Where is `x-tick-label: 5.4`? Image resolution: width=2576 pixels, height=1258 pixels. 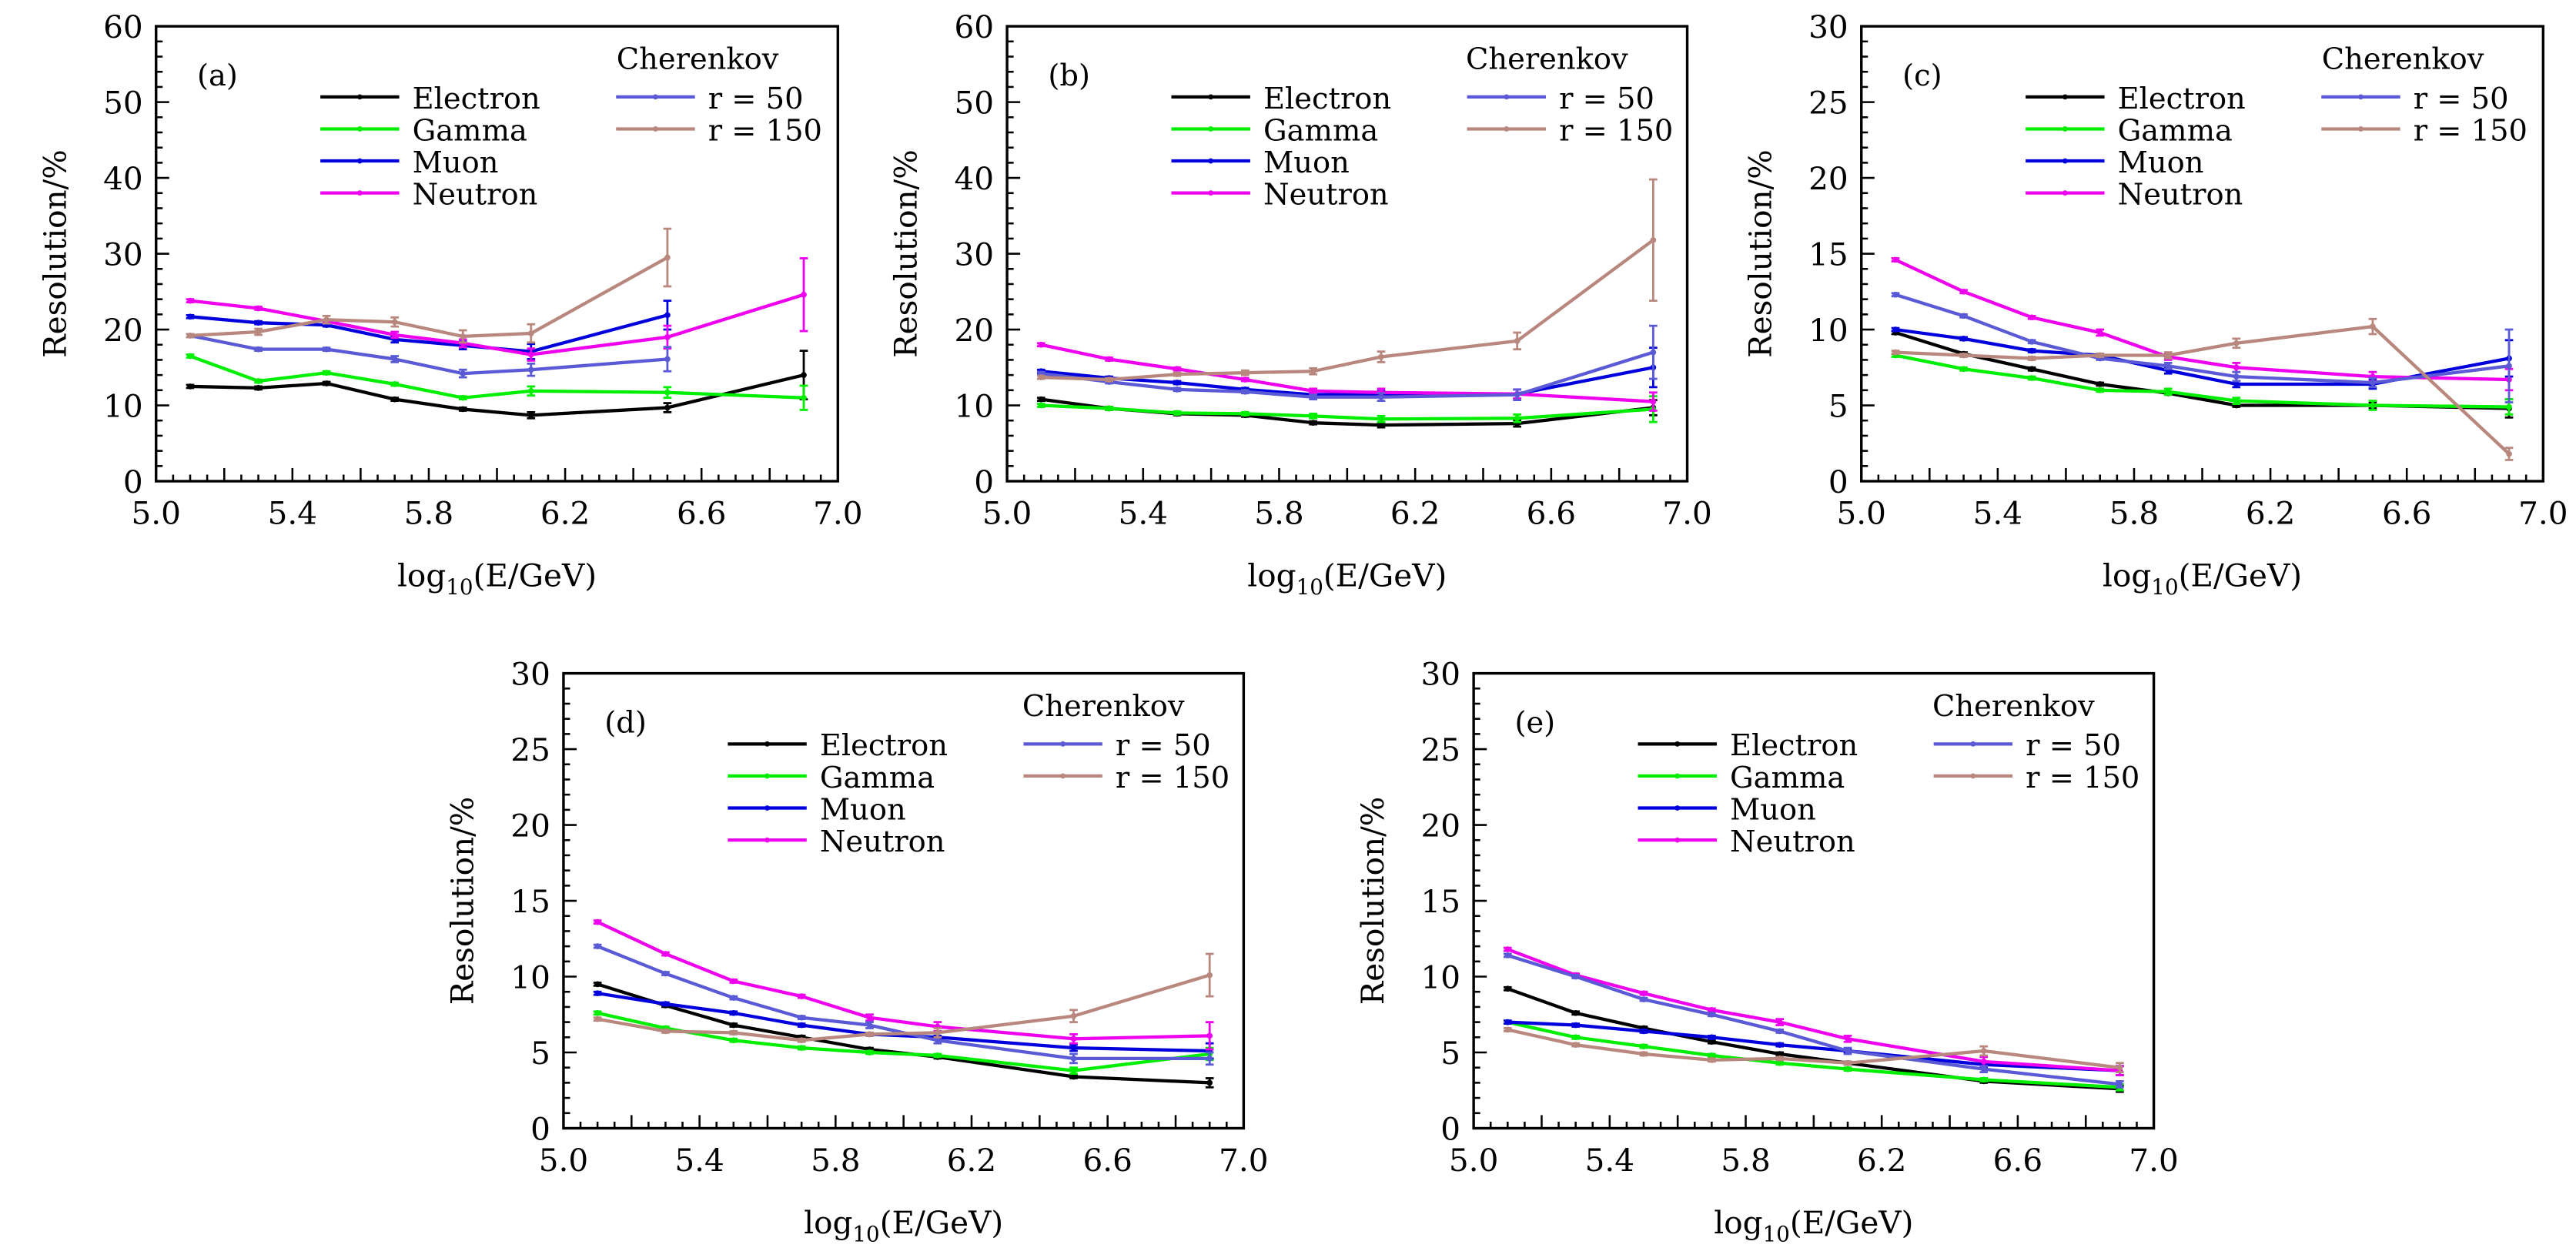
x-tick-label: 5.4 is located at coordinates (1998, 512).